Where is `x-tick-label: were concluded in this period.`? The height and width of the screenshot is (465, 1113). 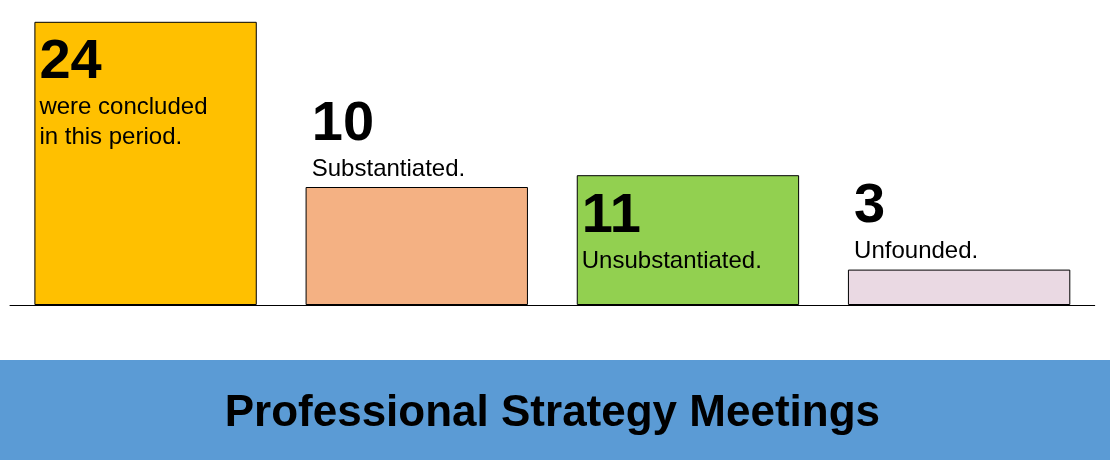 x-tick-label: were concluded in this period. is located at coordinates (123, 121).